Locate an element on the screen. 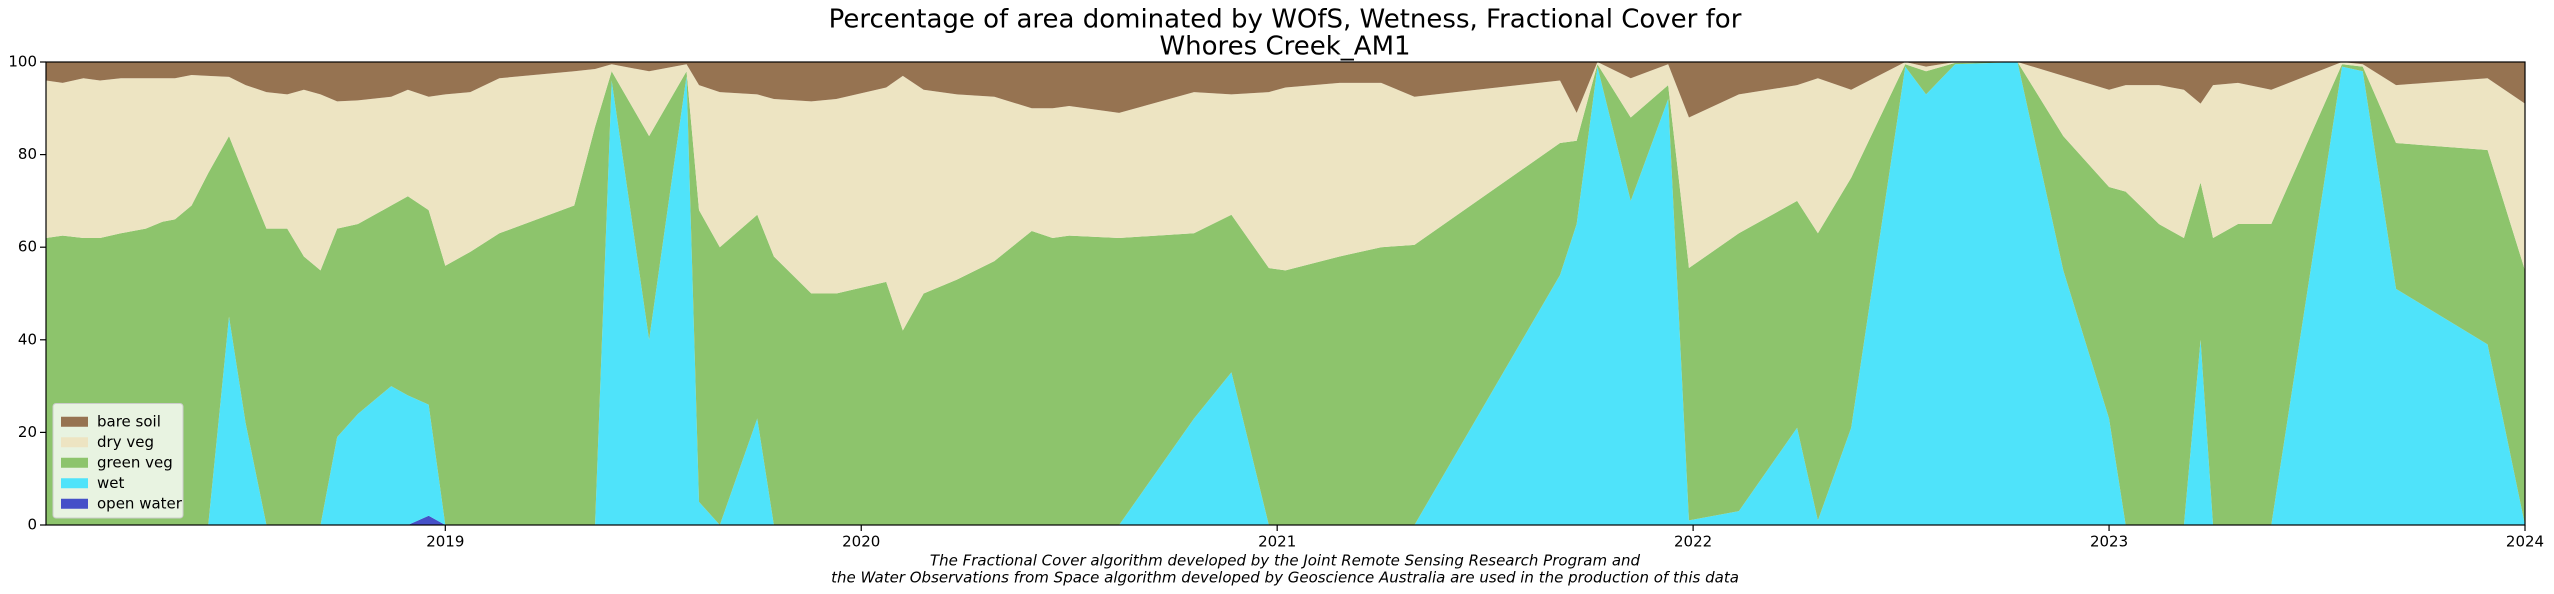  x-tick-label: 2022 is located at coordinates (1693, 542).